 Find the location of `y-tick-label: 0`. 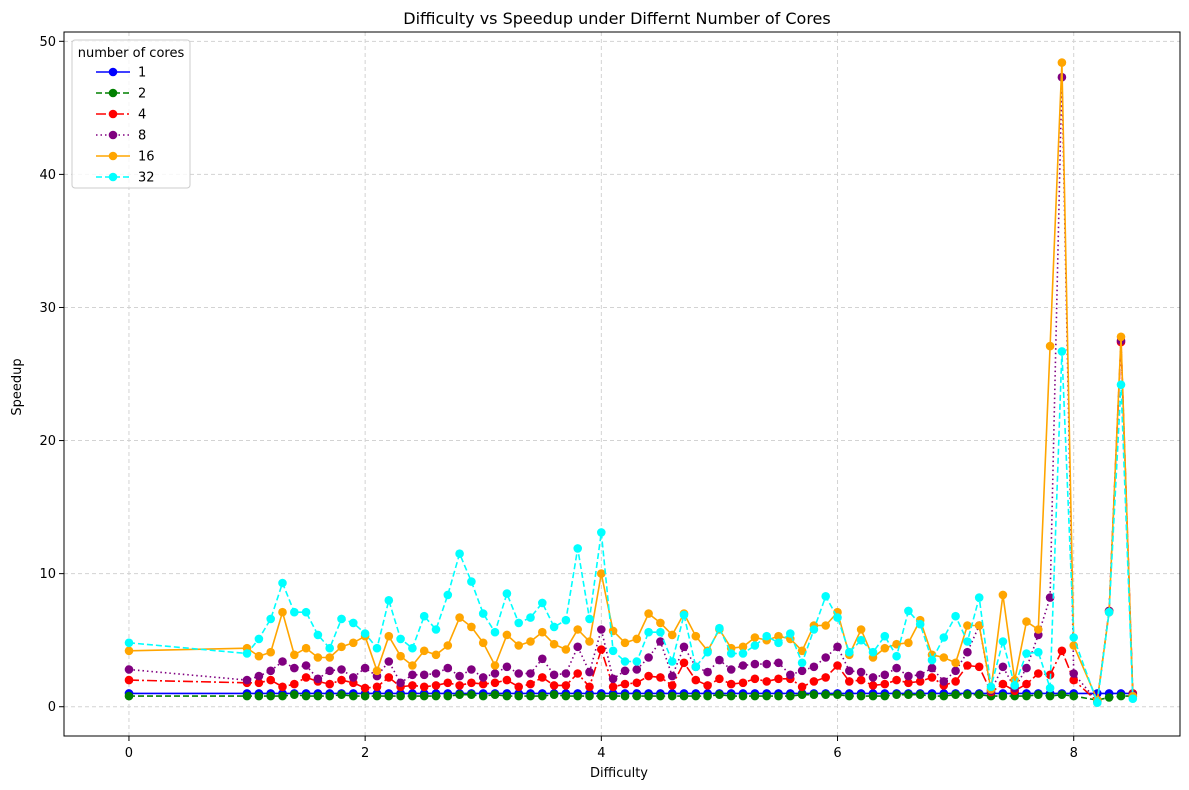

y-tick-label: 0 is located at coordinates (52, 707).